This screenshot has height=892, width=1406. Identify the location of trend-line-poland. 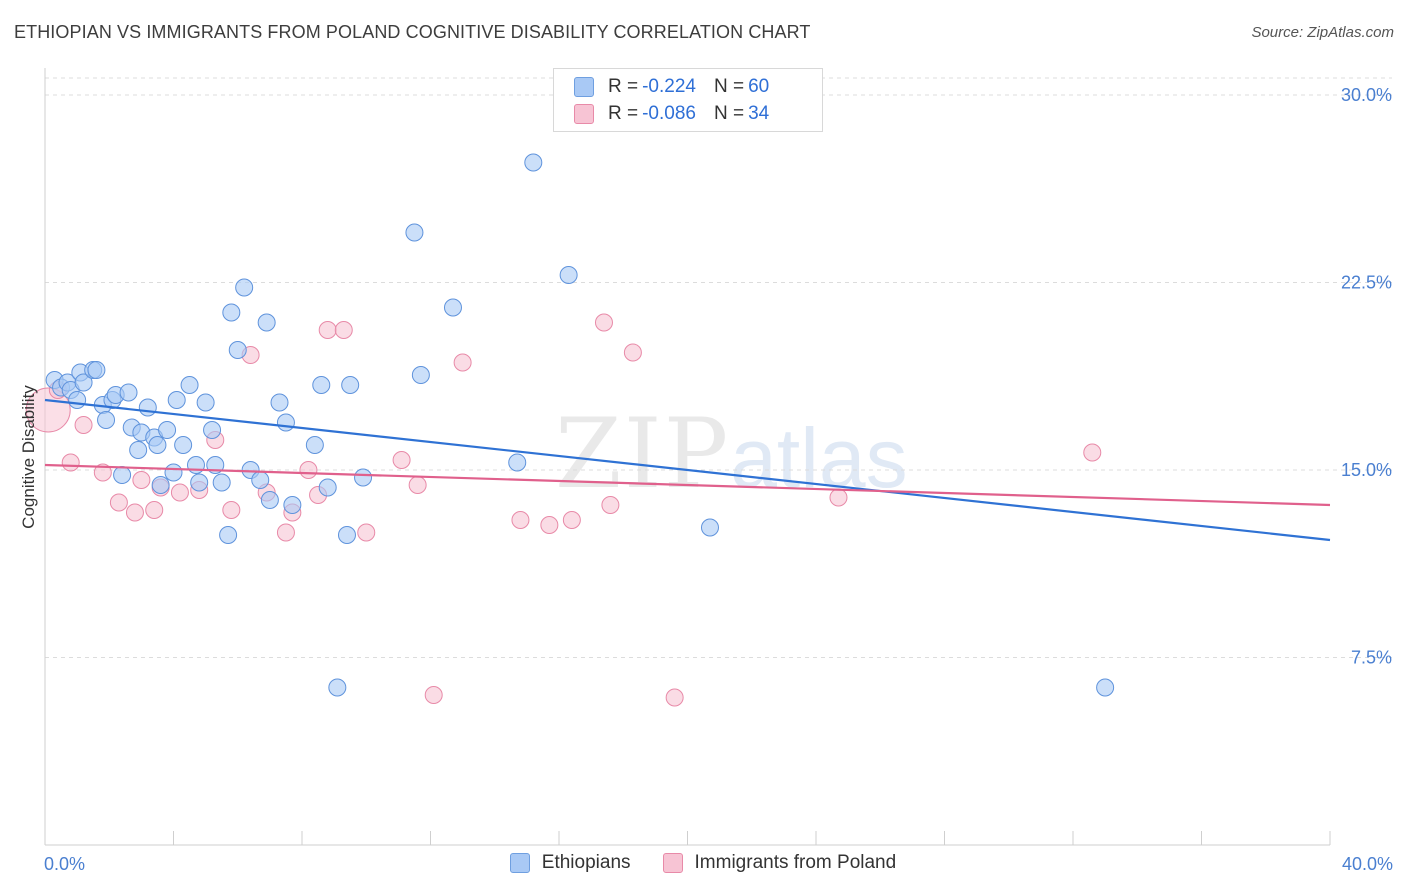
(687, 485).